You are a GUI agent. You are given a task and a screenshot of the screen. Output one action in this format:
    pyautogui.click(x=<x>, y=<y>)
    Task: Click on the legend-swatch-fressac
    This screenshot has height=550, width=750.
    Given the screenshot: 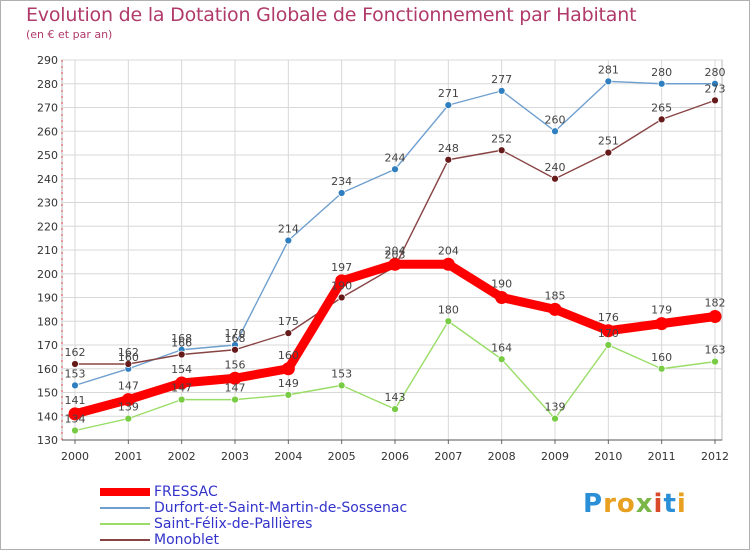 What is the action you would take?
    pyautogui.click(x=125, y=492)
    